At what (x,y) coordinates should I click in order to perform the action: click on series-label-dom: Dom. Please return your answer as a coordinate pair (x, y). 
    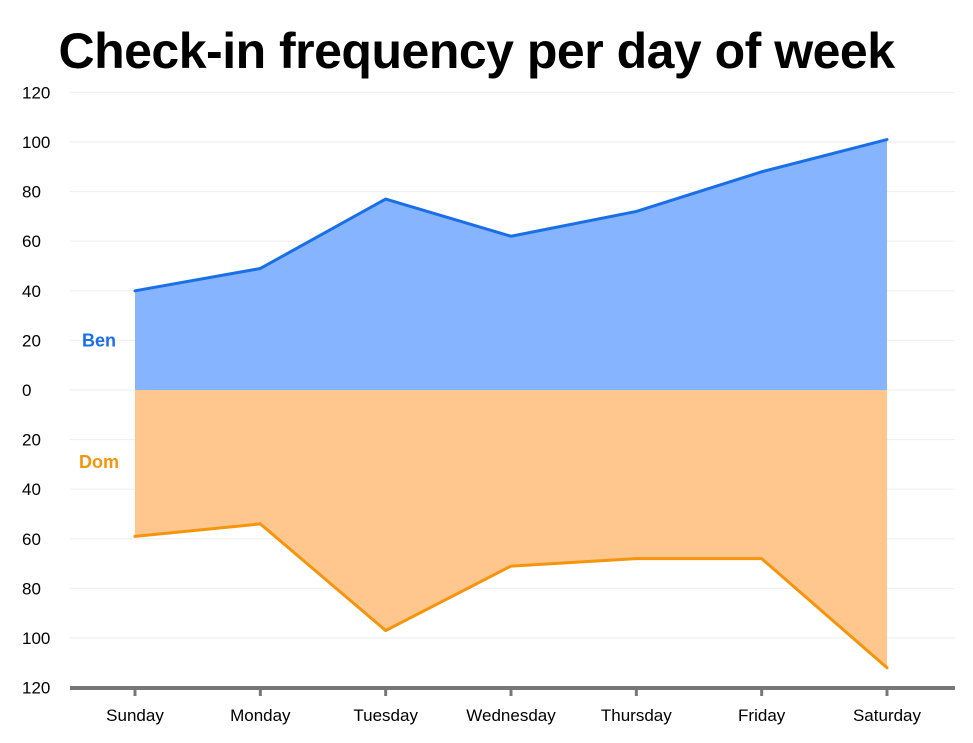
    Looking at the image, I should click on (99, 462).